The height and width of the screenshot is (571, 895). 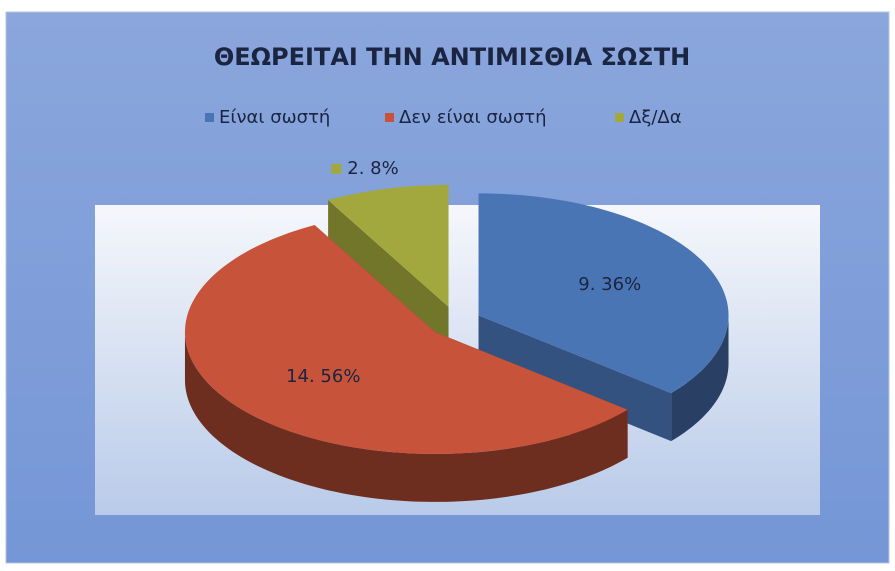 What do you see at coordinates (336, 168) in the screenshot?
I see `label-key` at bounding box center [336, 168].